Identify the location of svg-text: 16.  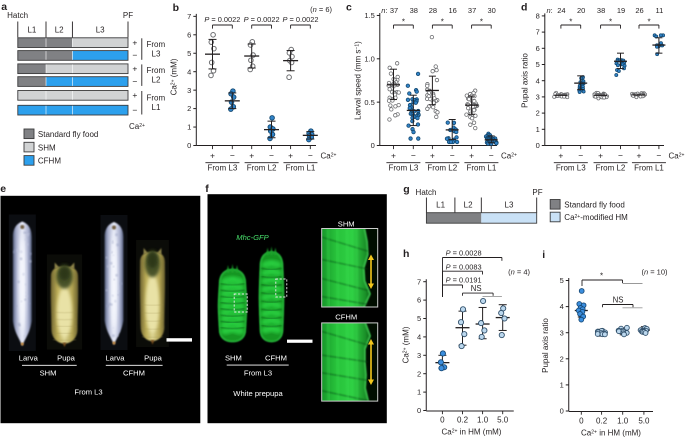
(453, 10).